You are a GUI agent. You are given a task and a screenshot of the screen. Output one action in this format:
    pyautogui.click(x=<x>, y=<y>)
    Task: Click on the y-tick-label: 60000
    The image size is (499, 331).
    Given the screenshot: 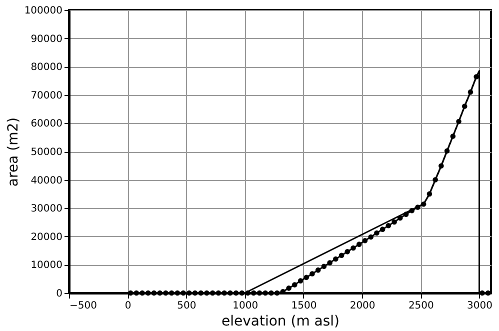 What is the action you would take?
    pyautogui.click(x=46, y=124)
    